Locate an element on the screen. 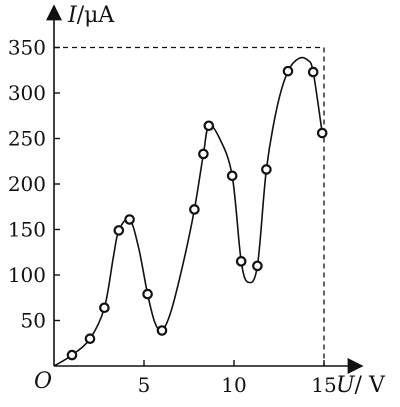 This screenshot has height=407, width=400. y-axis-label: I/μA is located at coordinates (91, 15).